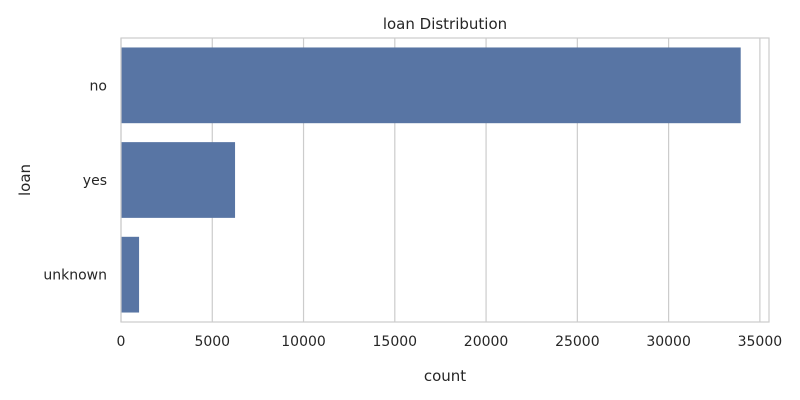 The image size is (800, 400). I want to click on x-tick-label: 15000, so click(395, 342).